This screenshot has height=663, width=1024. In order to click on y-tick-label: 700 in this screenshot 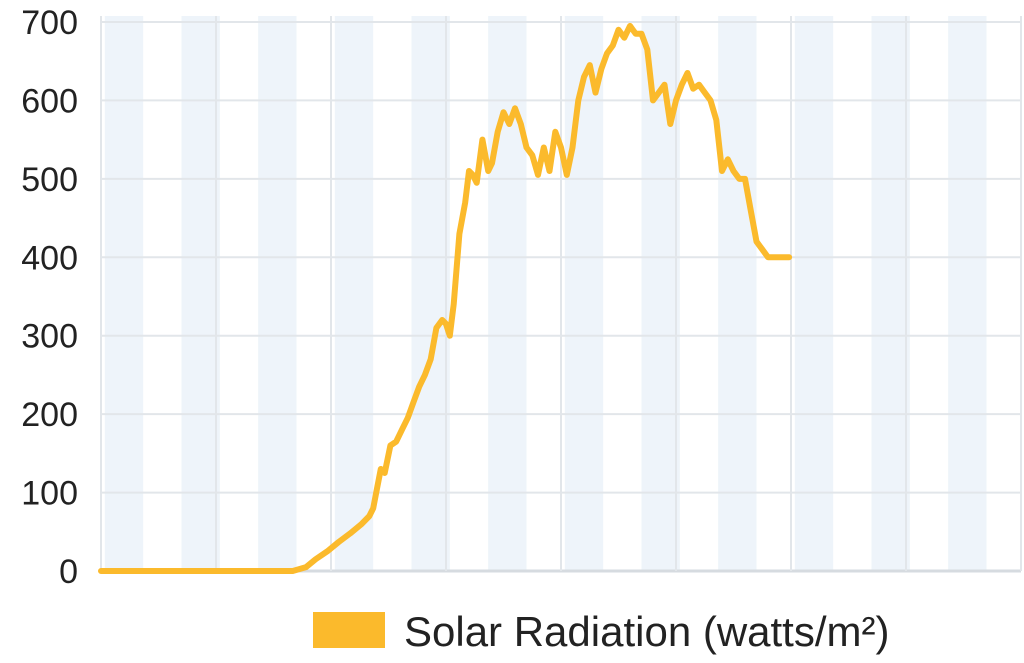, I will do `click(49, 23)`.